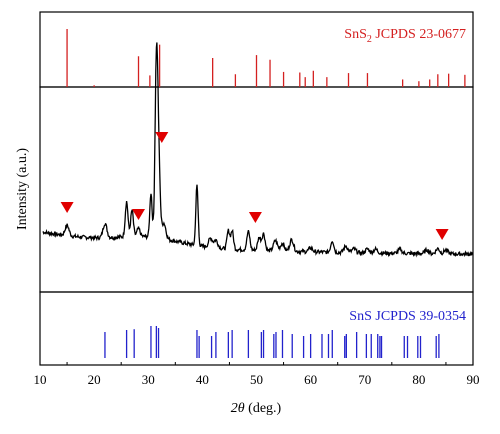  I want to click on top-reference-bars, so click(266, 58).